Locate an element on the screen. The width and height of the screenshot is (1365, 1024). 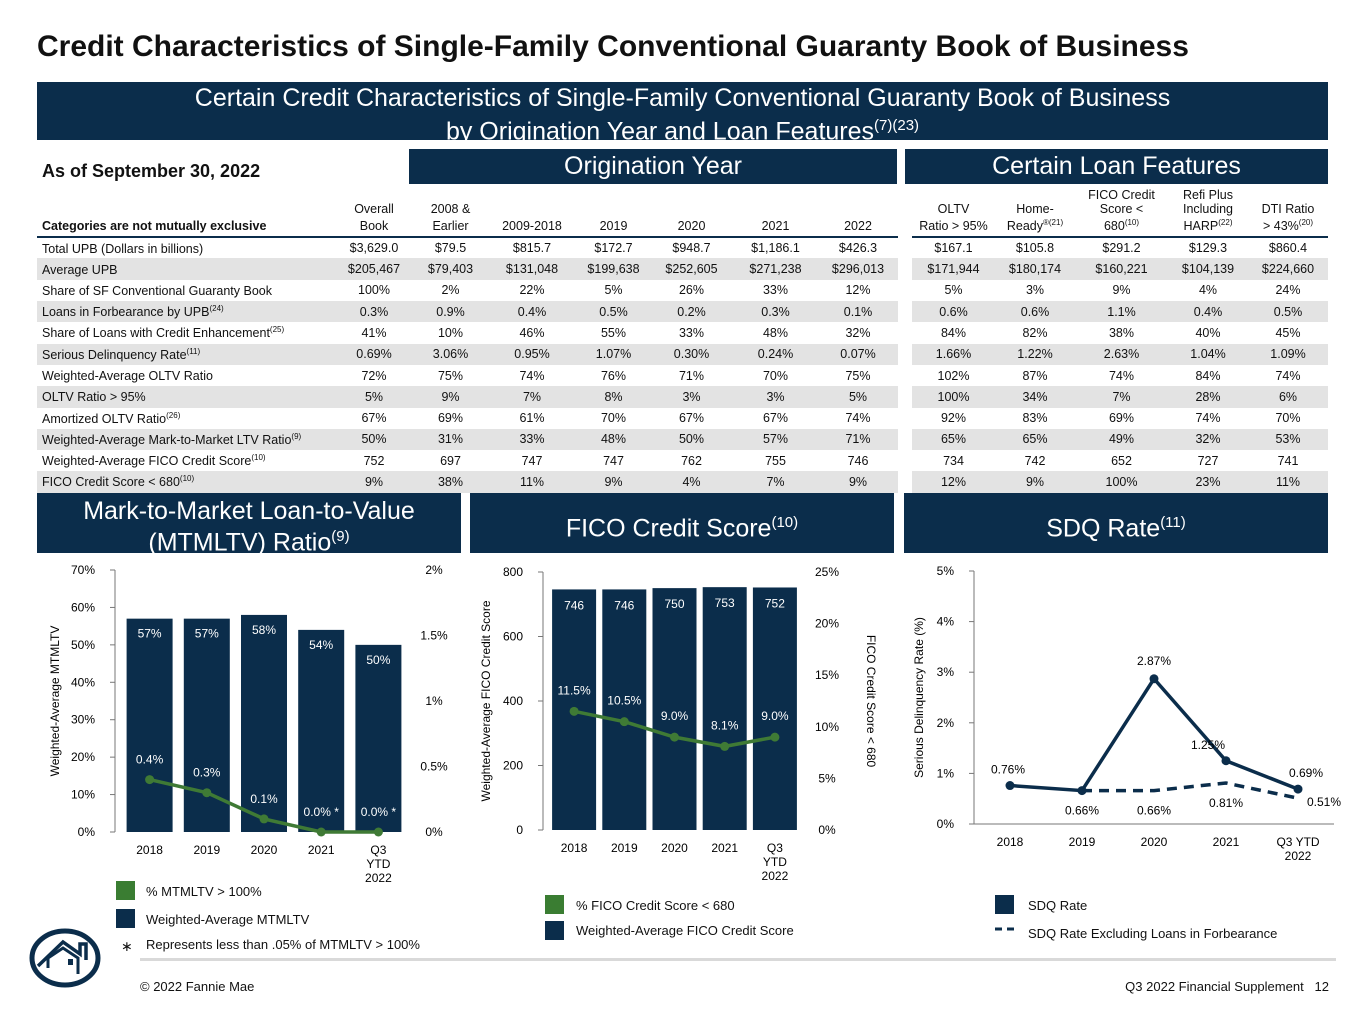
table-cell: 28% is located at coordinates (1208, 397).